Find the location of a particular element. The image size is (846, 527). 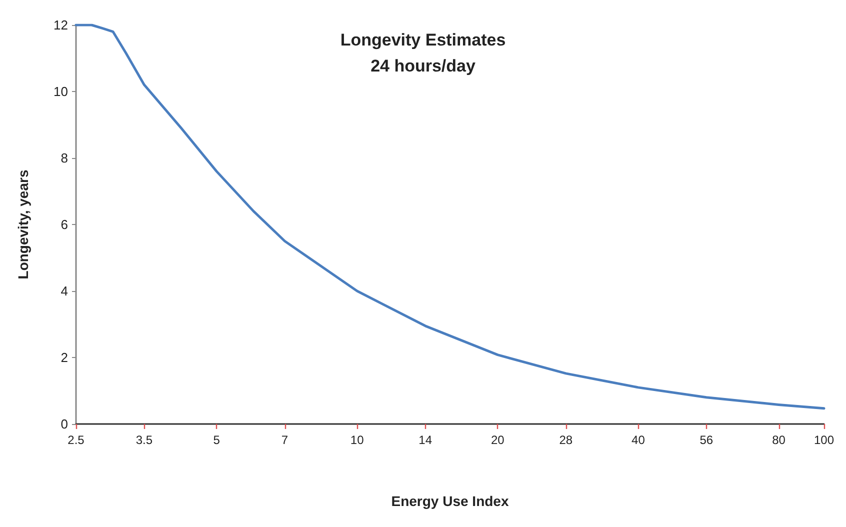

x-tick-label: 10 is located at coordinates (357, 440).